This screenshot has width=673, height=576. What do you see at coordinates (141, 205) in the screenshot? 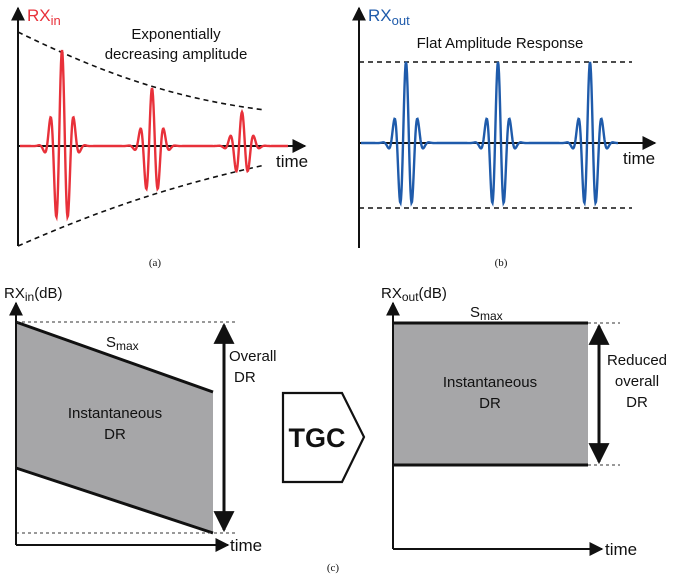
I see `panel-a-lower-envelope` at bounding box center [141, 205].